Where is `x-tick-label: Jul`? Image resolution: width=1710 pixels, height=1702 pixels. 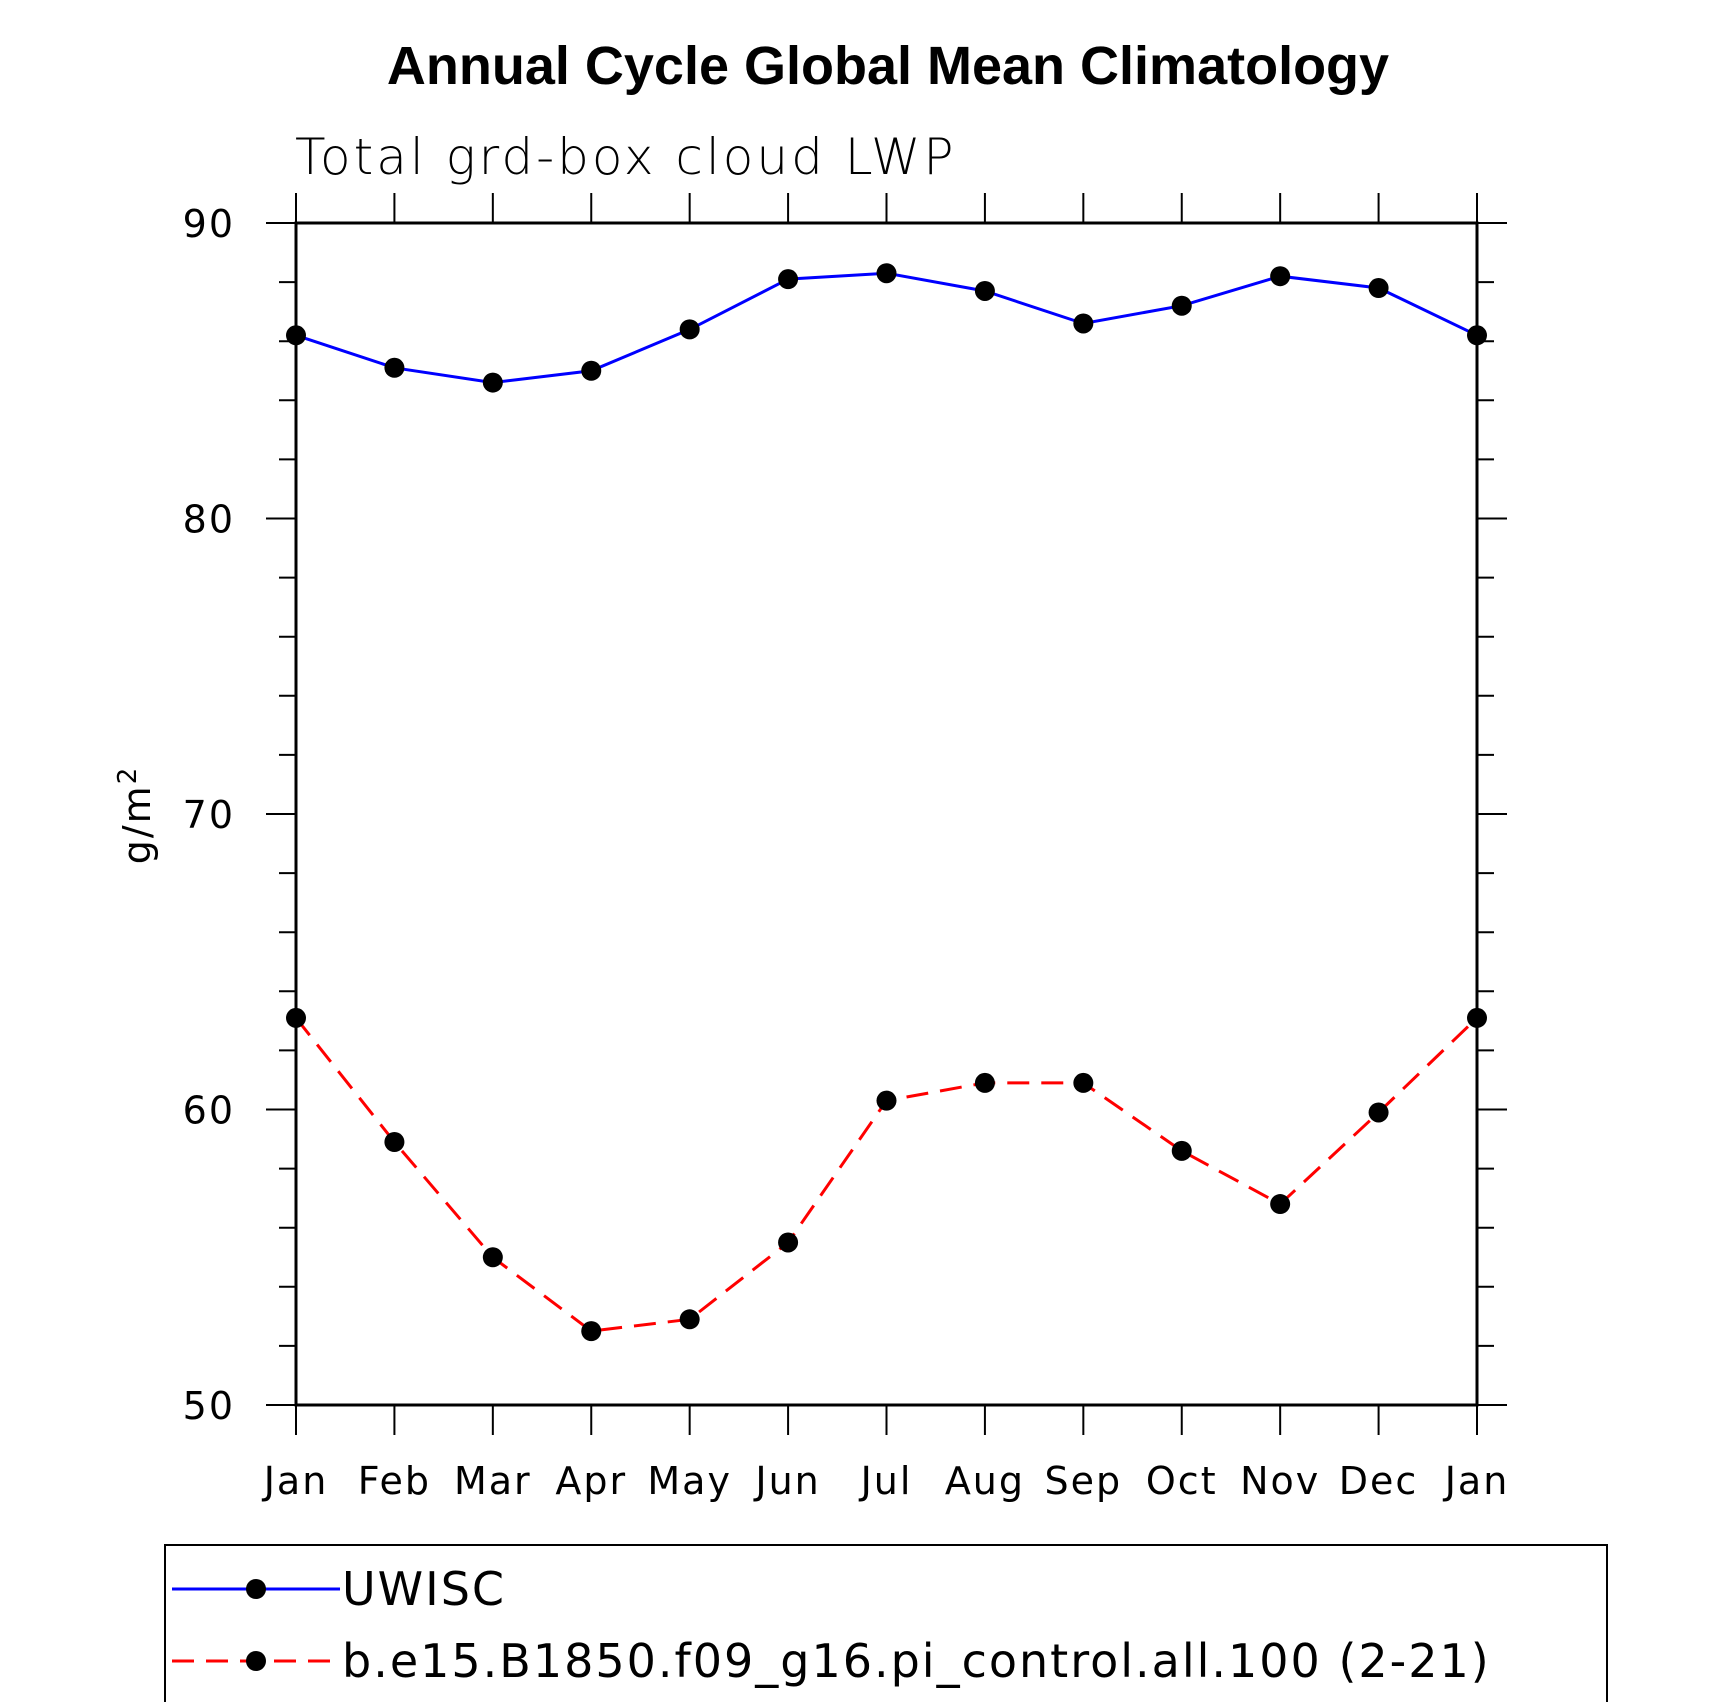 x-tick-label: Jul is located at coordinates (886, 1481).